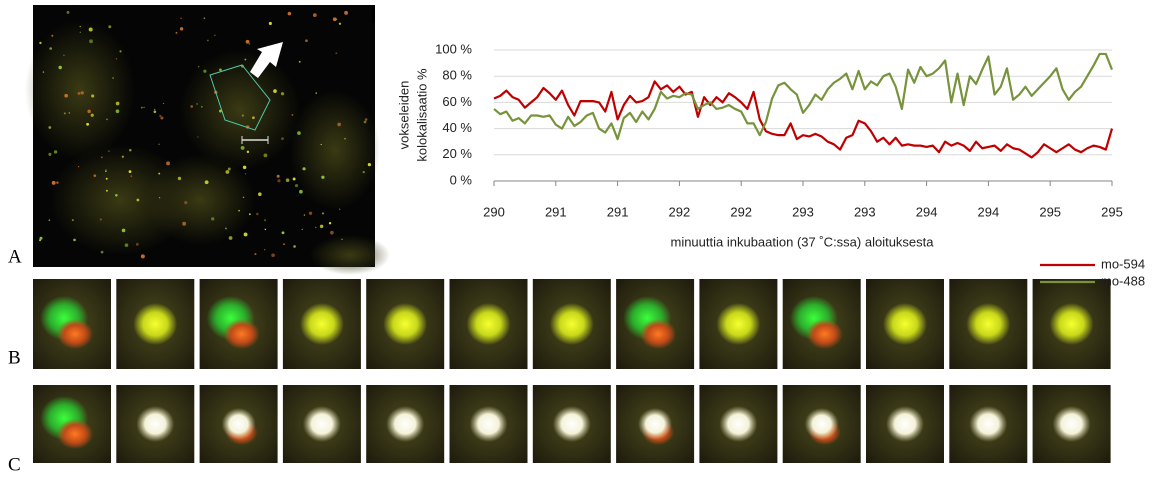  What do you see at coordinates (618, 211) in the screenshot?
I see `x-tick-label: 291` at bounding box center [618, 211].